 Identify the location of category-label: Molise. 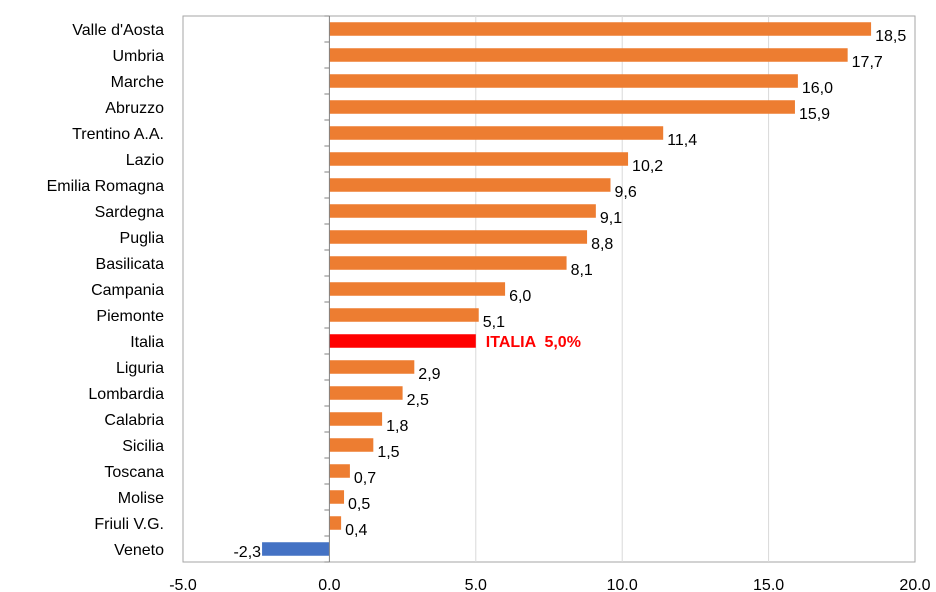
(141, 498).